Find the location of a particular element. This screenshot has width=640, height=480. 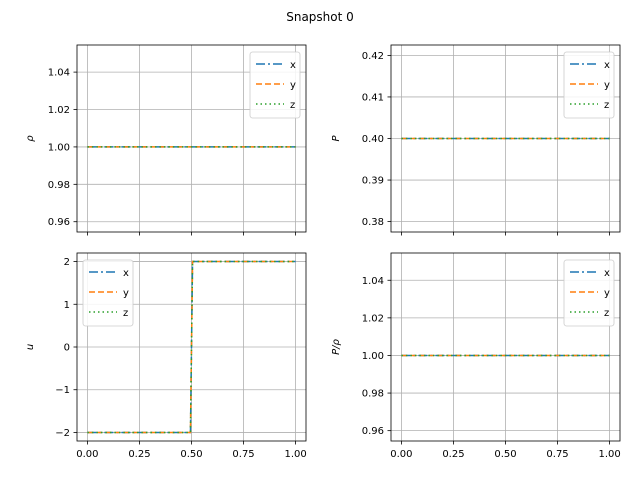

y-tick-label: 0.39 is located at coordinates (373, 181).